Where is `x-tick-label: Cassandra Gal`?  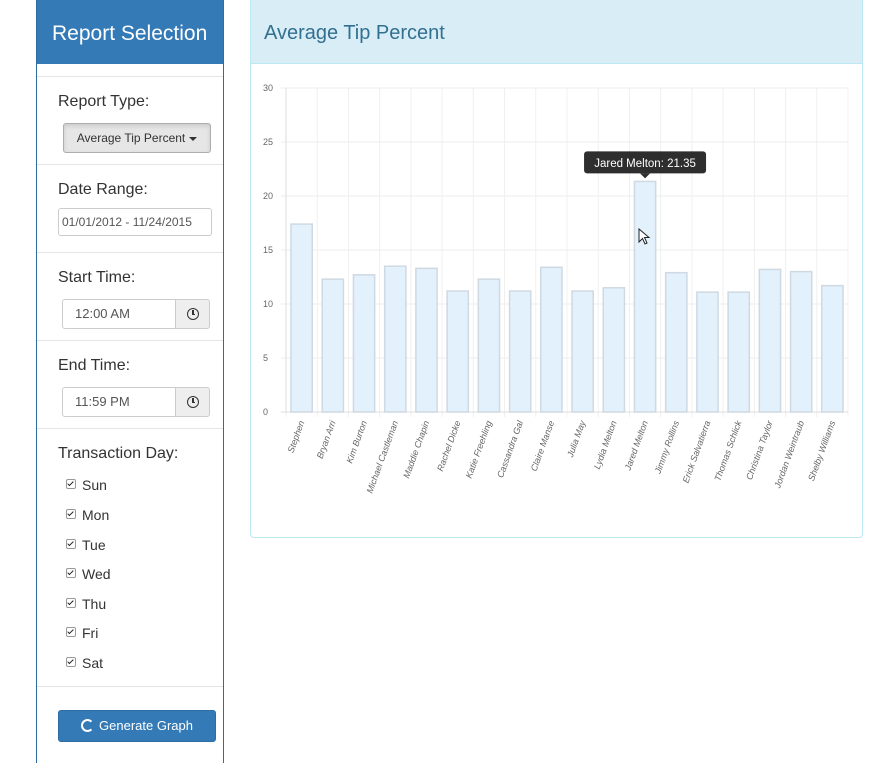
x-tick-label: Cassandra Gal is located at coordinates (510, 448).